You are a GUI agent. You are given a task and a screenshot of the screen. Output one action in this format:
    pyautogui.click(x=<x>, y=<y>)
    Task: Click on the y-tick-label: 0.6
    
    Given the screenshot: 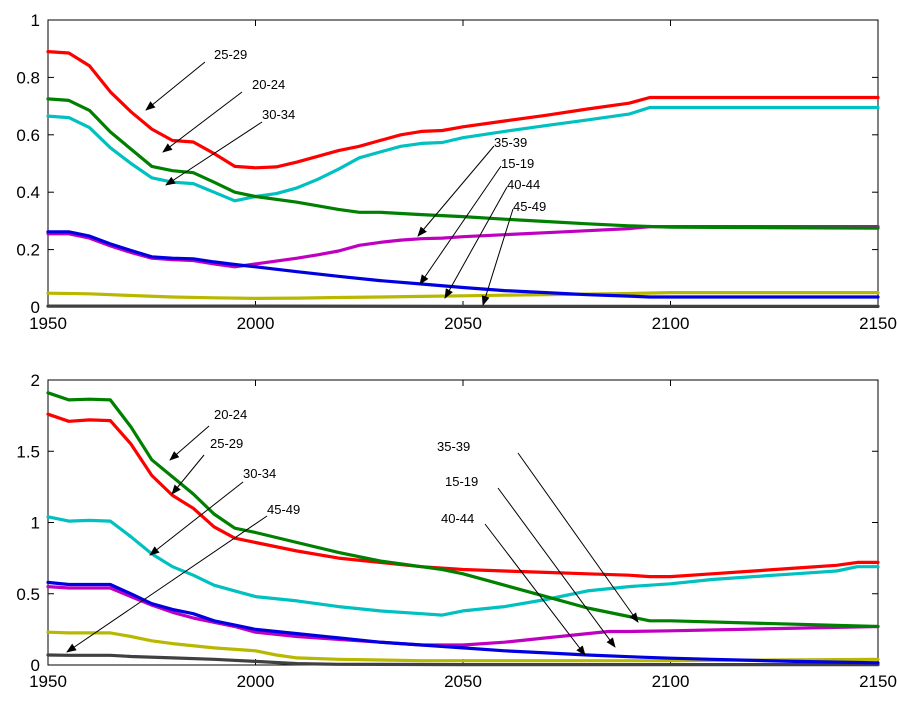 What is the action you would take?
    pyautogui.click(x=28, y=135)
    